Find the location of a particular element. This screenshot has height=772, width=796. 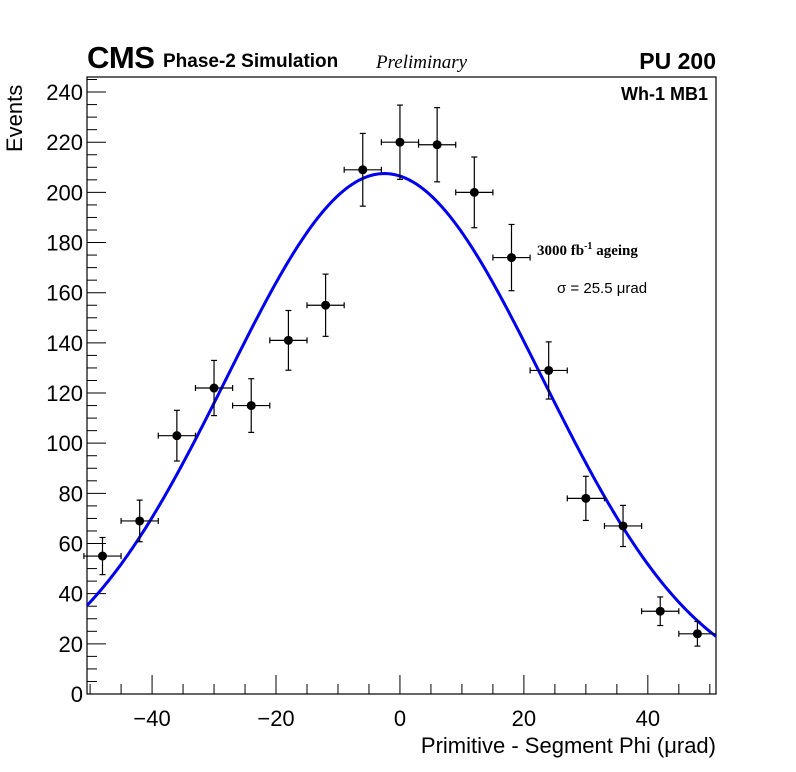

y-tick-label: 60 is located at coordinates (71, 544).